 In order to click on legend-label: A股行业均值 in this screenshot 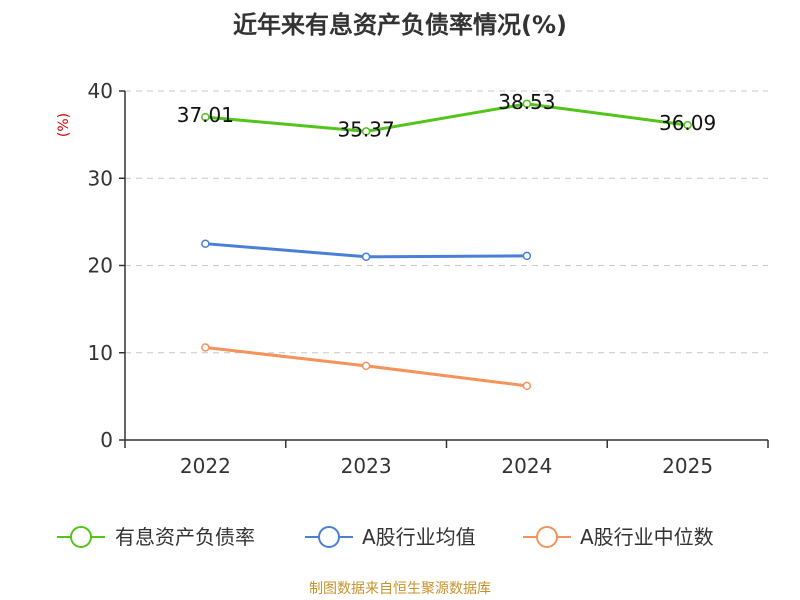, I will do `click(419, 537)`.